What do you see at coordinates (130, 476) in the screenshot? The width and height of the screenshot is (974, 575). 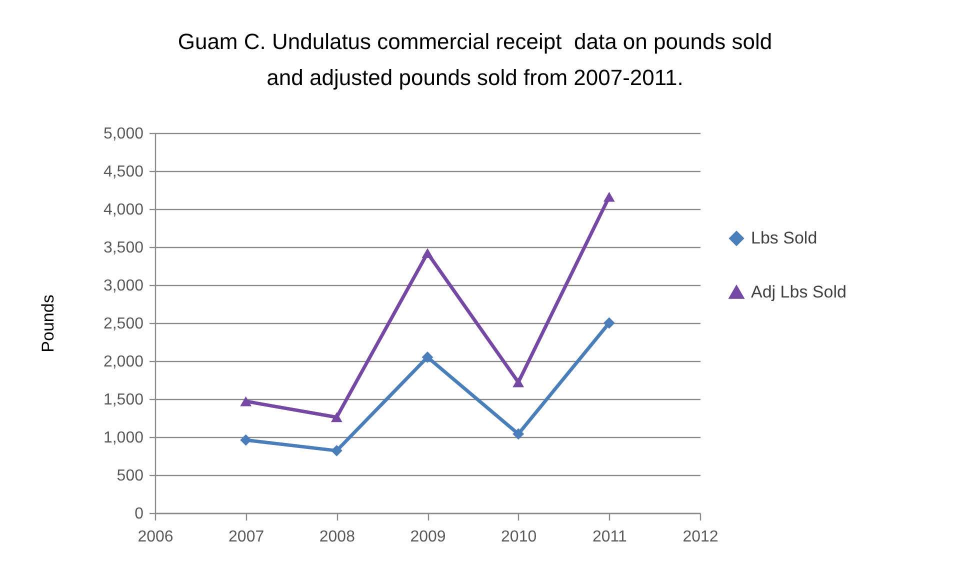 I see `y-tick-label: 500` at bounding box center [130, 476].